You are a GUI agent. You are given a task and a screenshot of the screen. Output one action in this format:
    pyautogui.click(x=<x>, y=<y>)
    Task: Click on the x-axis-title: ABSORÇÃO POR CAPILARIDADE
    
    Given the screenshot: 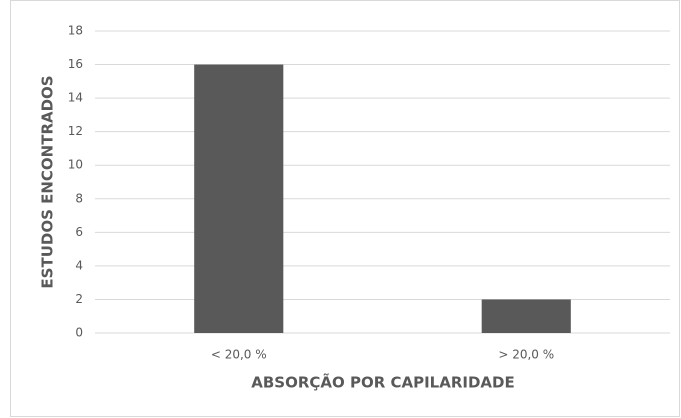 What is the action you would take?
    pyautogui.click(x=383, y=382)
    